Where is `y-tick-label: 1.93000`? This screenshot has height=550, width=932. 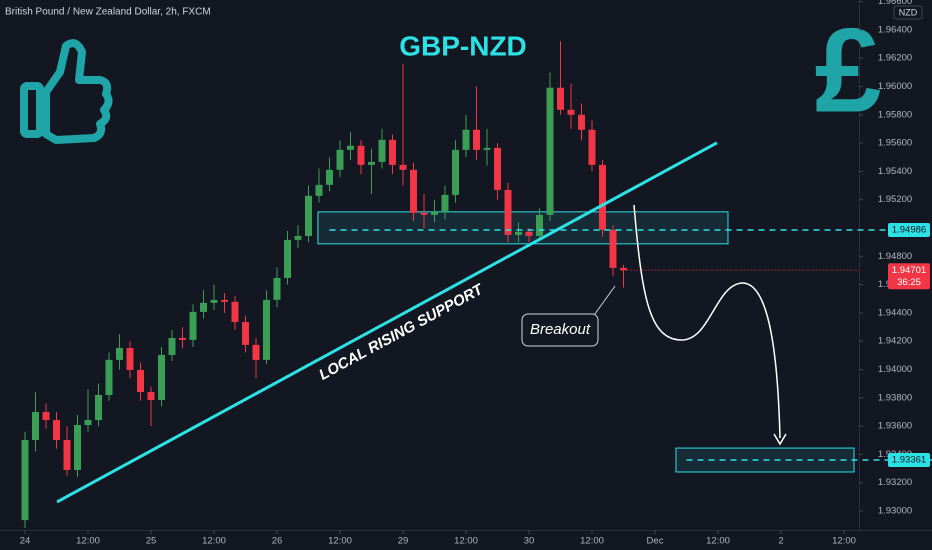 y-tick-label: 1.93000 is located at coordinates (895, 511).